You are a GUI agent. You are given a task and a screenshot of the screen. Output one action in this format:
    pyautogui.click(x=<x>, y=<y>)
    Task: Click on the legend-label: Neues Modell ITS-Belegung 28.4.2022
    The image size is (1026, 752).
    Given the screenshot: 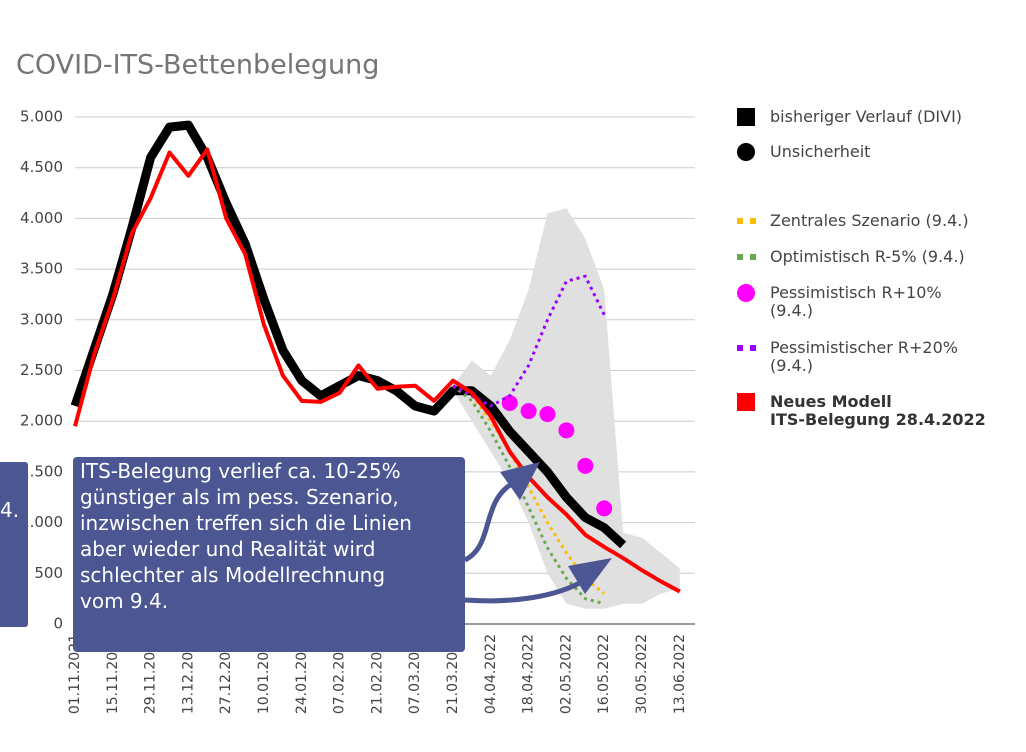 What is the action you would take?
    pyautogui.click(x=878, y=410)
    